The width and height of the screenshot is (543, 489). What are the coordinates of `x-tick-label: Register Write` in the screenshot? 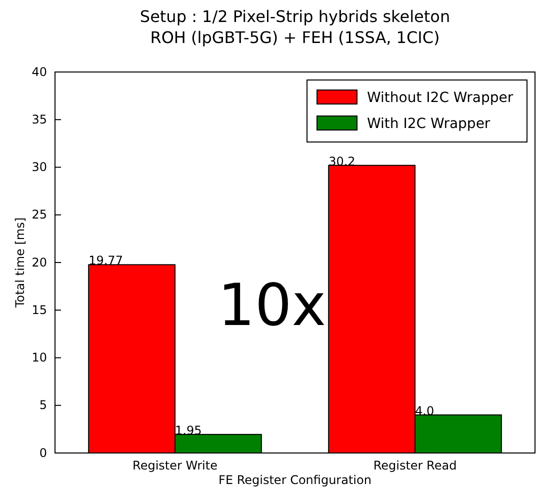 It's located at (175, 465).